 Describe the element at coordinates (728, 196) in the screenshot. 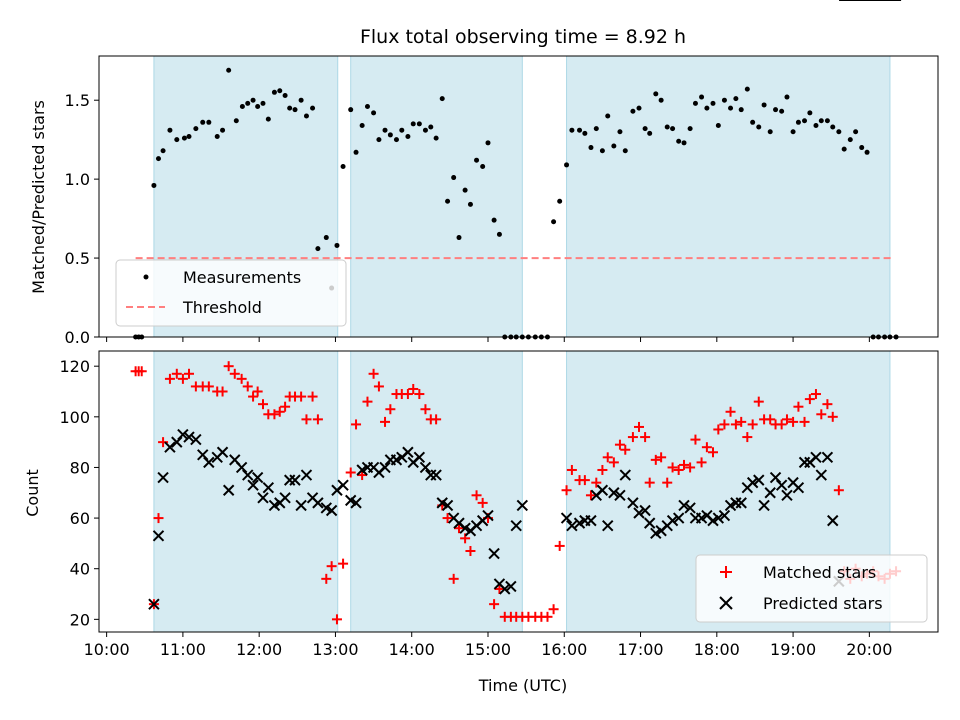

I see `observing-window-band` at that location.